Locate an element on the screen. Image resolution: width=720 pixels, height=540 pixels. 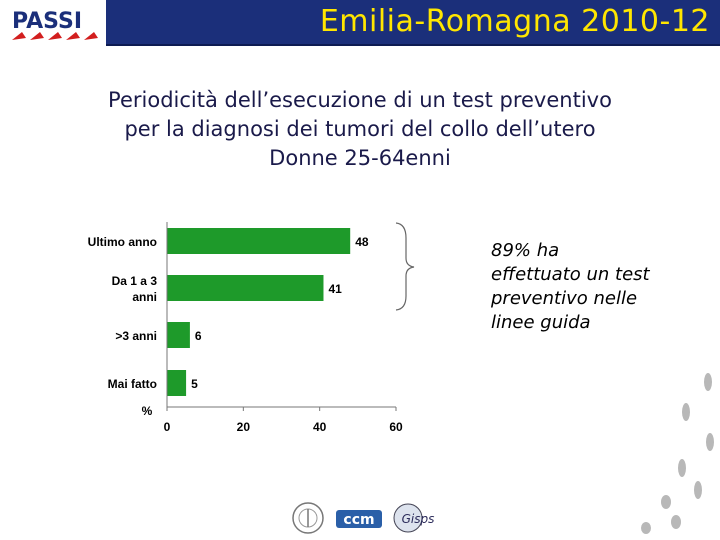
chart-bars is located at coordinates (259, 312).